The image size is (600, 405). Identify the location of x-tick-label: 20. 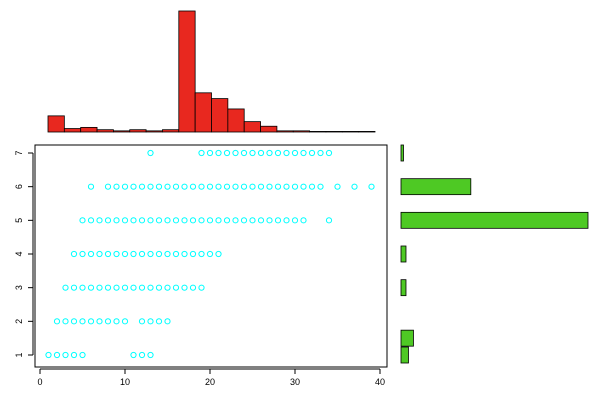
(210, 382).